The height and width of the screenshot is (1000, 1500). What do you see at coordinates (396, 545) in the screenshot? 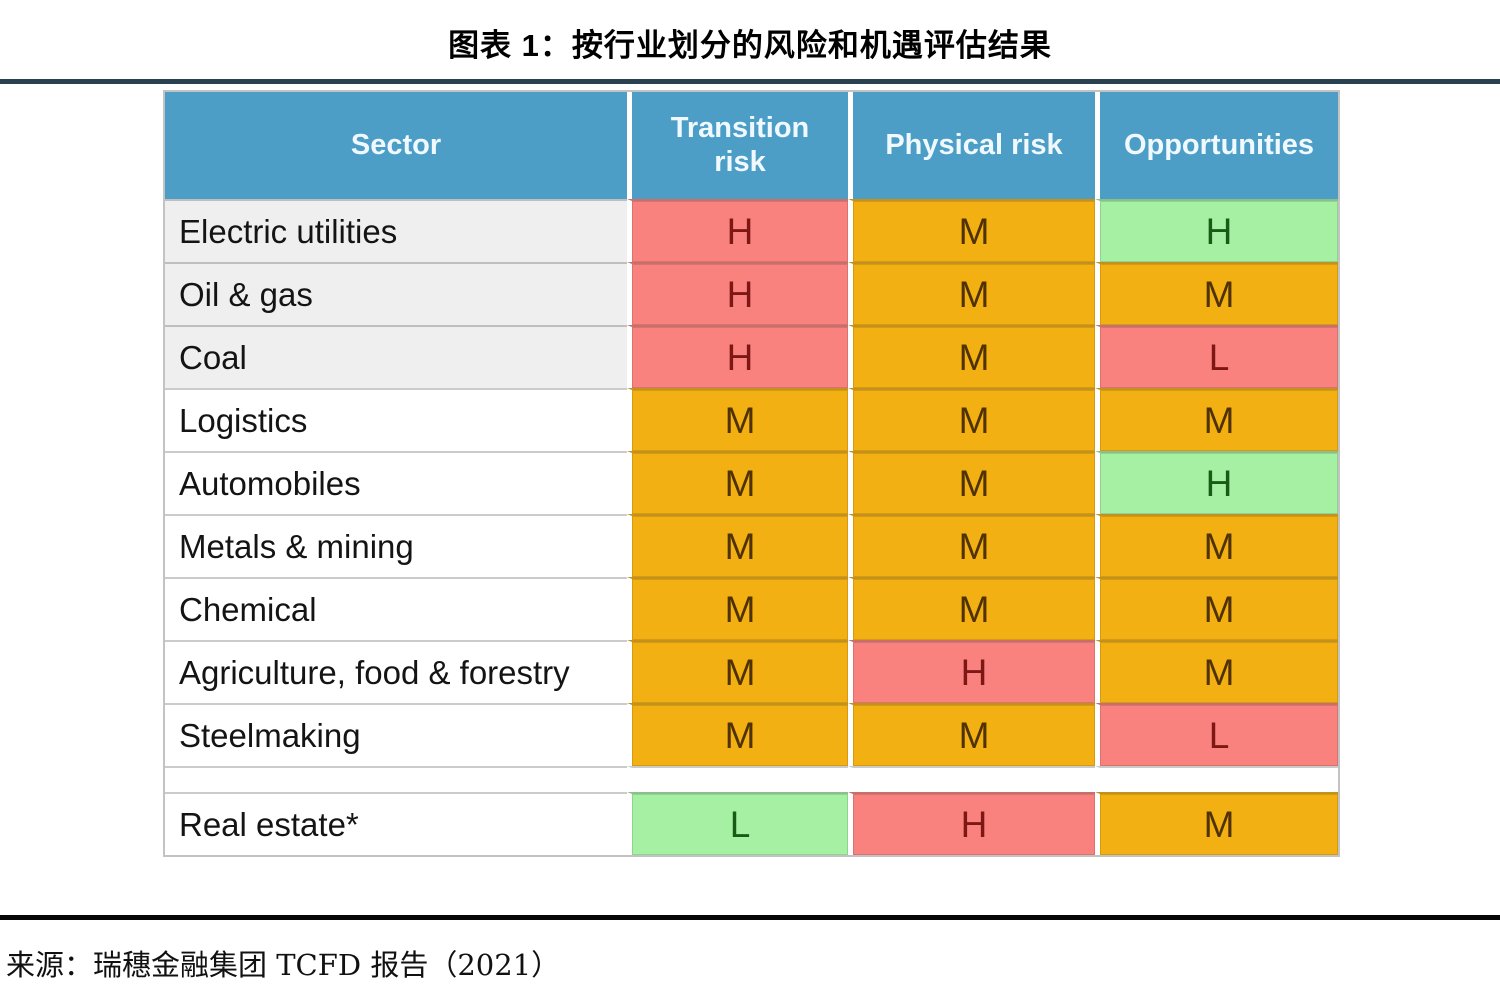
I see `sector-cell: Metals & mining` at bounding box center [396, 545].